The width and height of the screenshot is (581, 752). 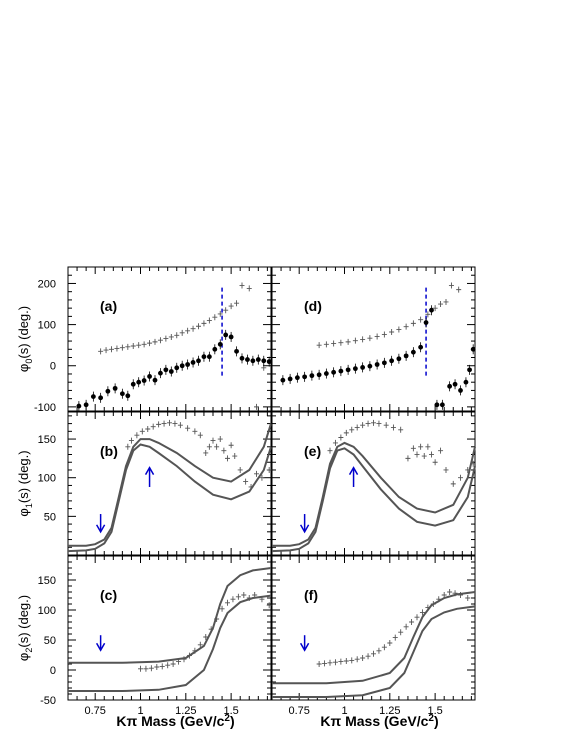 What do you see at coordinates (47, 284) in the screenshot?
I see `y-tick-label: 200` at bounding box center [47, 284].